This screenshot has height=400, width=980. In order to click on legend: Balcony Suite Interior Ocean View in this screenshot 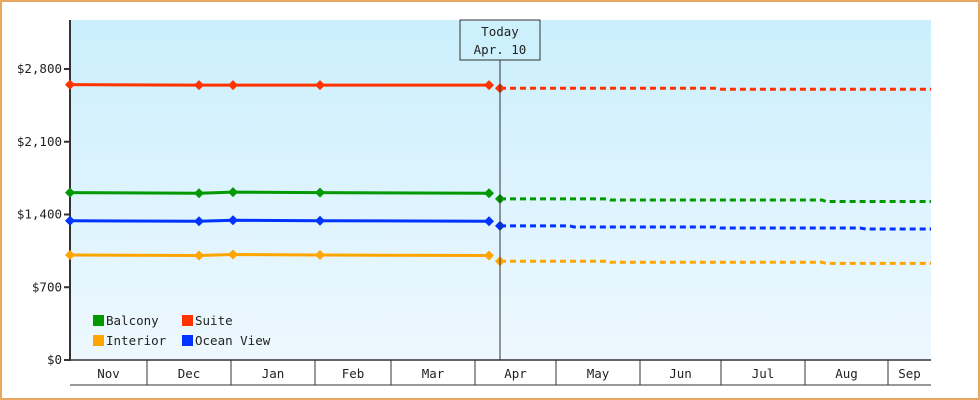, I will do `click(182, 330)`.